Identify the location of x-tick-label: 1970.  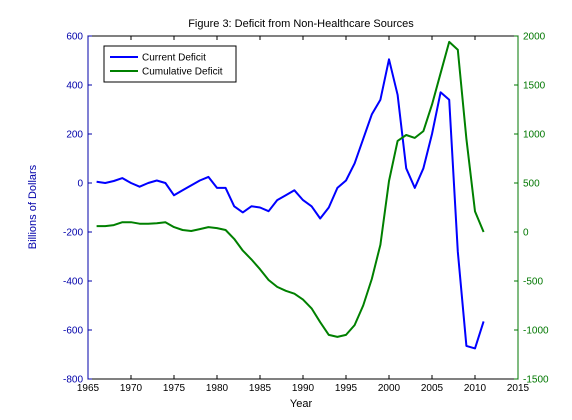
(131, 388).